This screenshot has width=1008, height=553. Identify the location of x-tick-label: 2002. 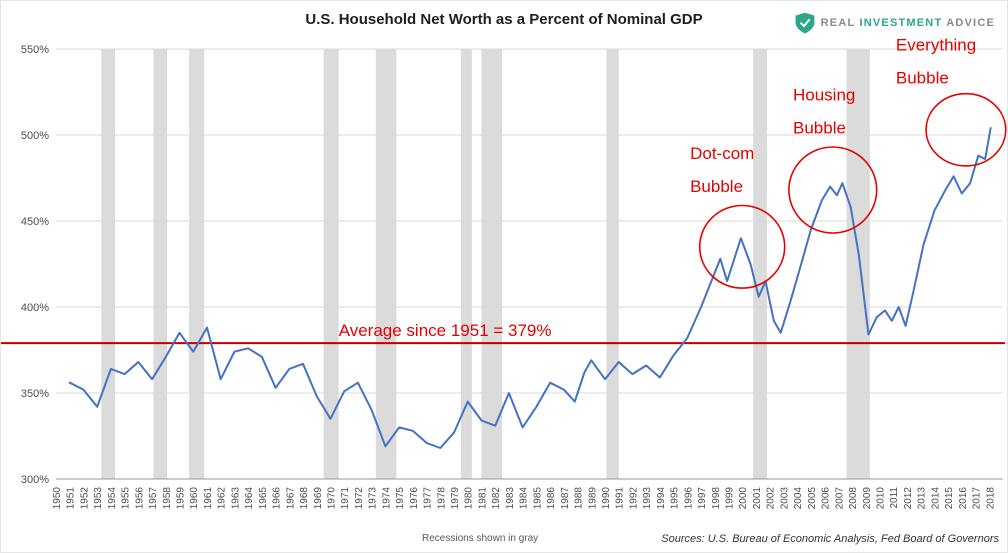
(771, 498).